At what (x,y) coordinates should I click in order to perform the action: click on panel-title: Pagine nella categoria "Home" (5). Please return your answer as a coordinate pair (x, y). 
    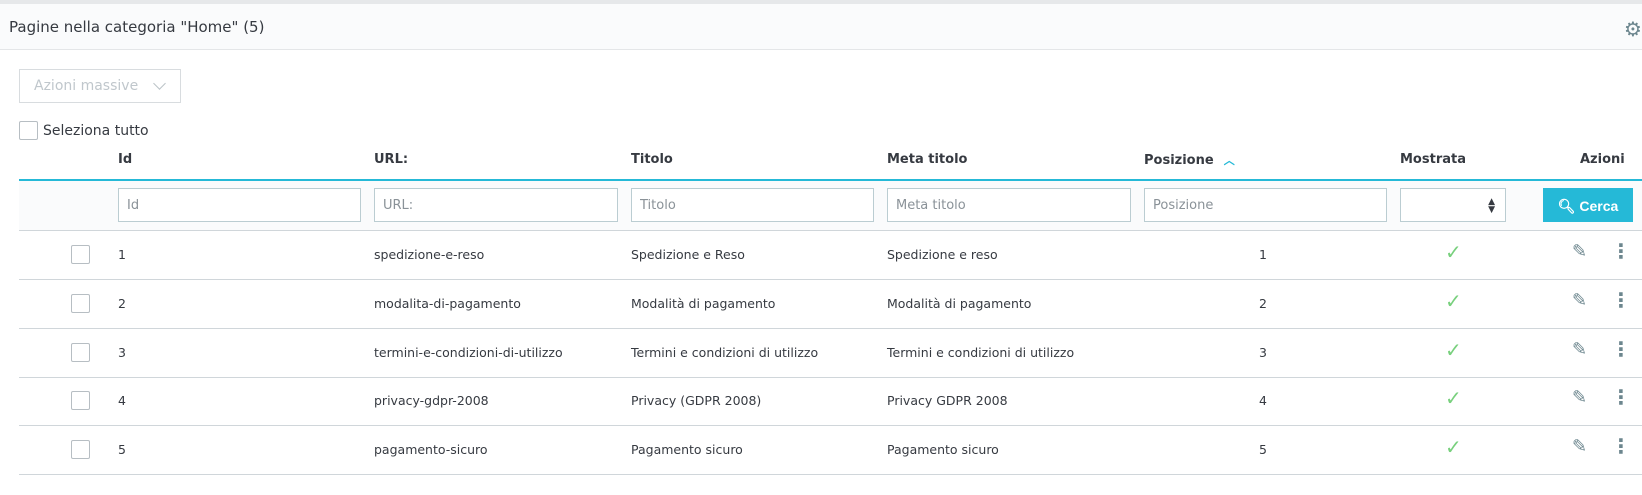
    Looking at the image, I should click on (137, 27).